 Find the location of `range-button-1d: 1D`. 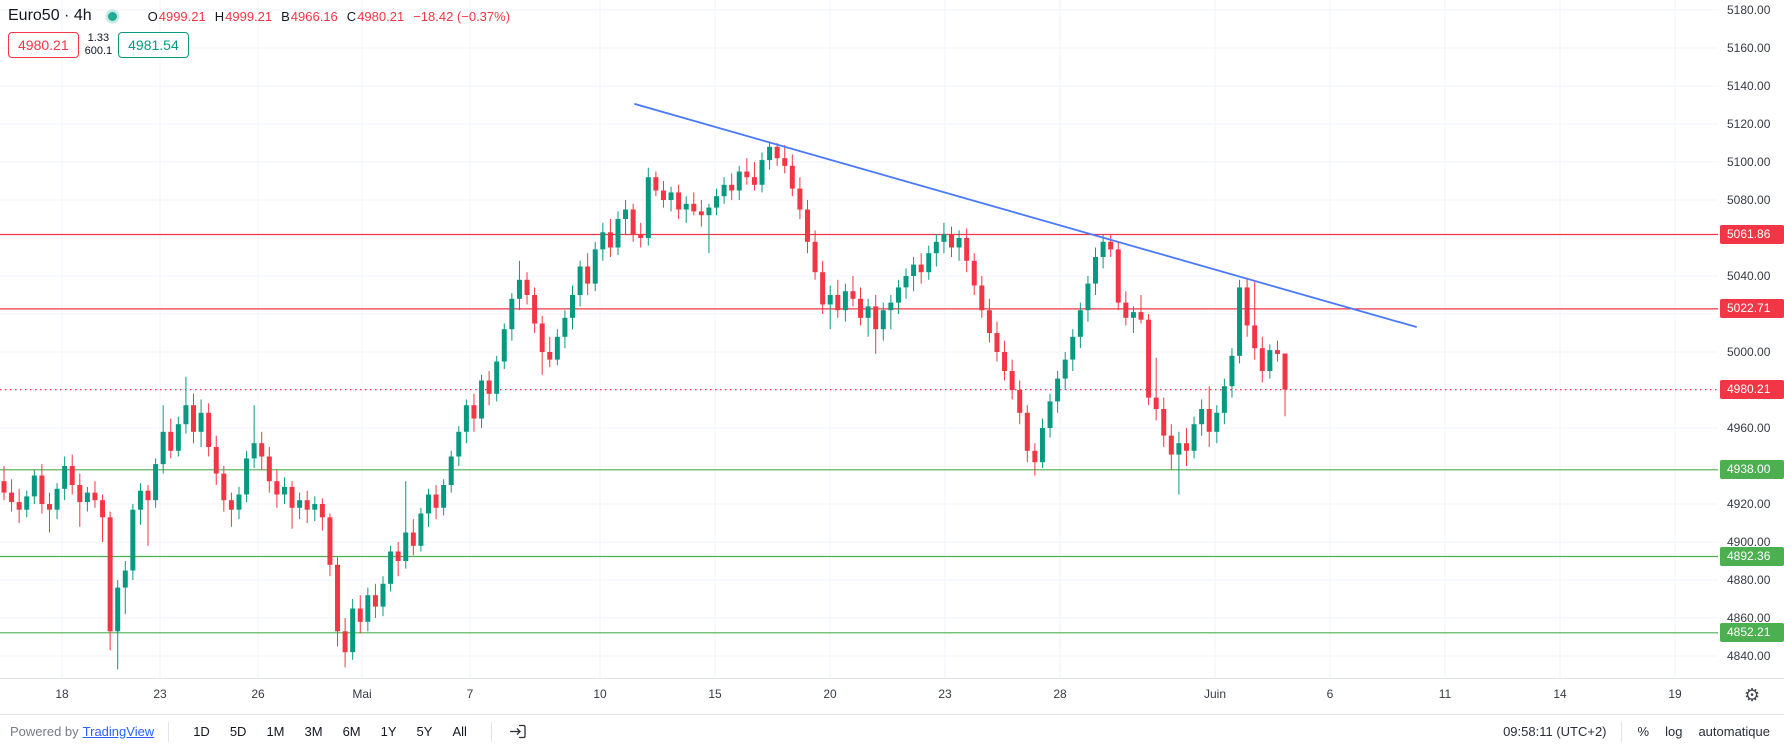

range-button-1d: 1D is located at coordinates (201, 731).